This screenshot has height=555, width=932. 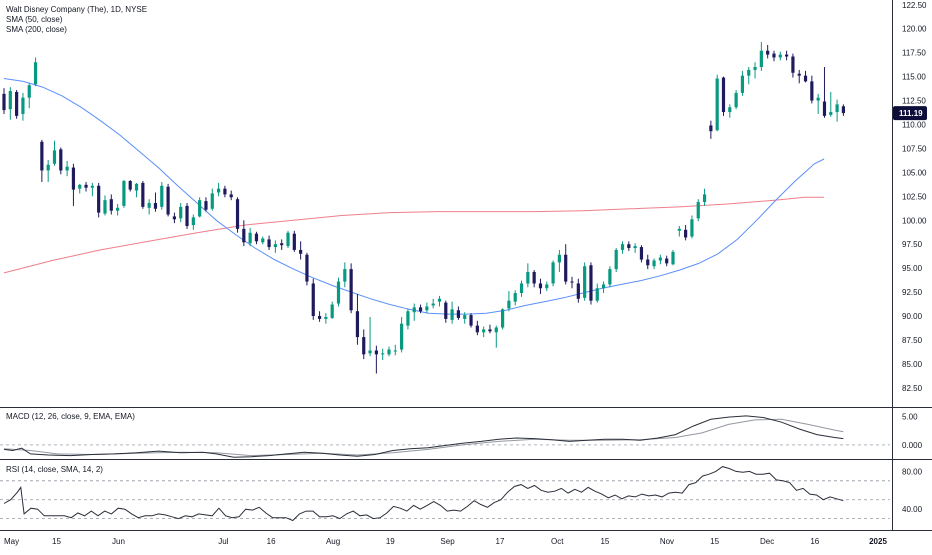 I want to click on sma200-line, so click(x=414, y=235).